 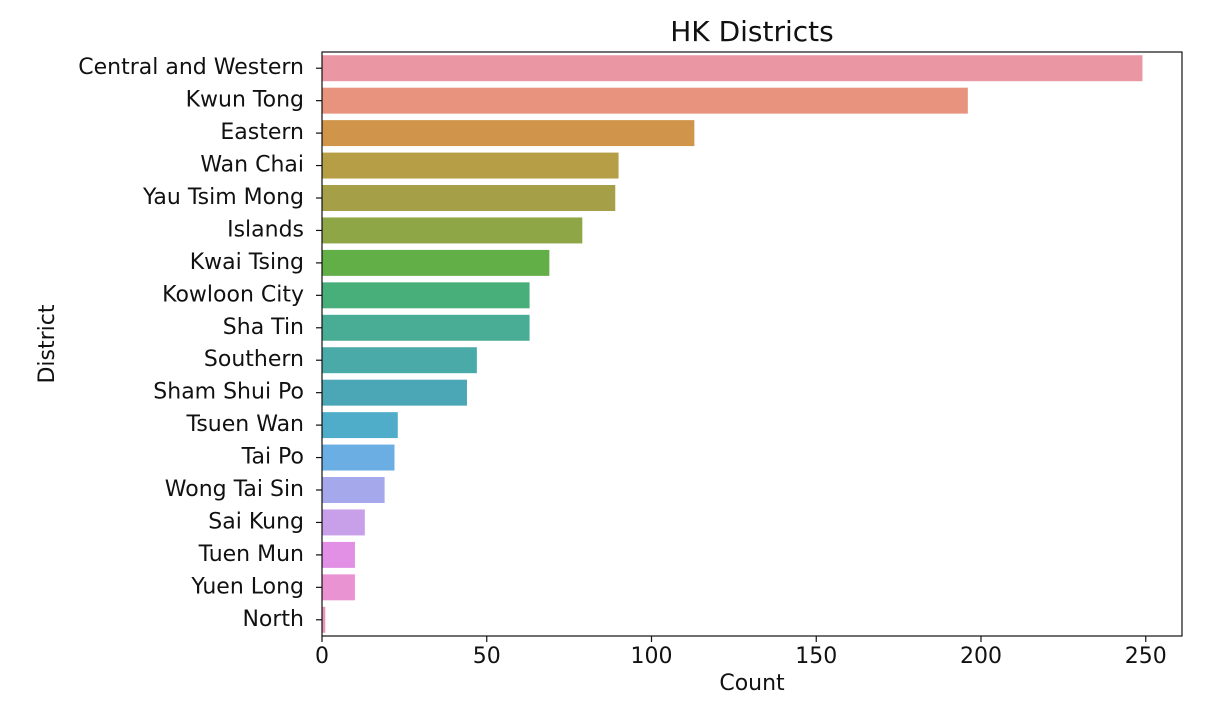 I want to click on y-tick-label: Kwai Tsing, so click(x=247, y=262).